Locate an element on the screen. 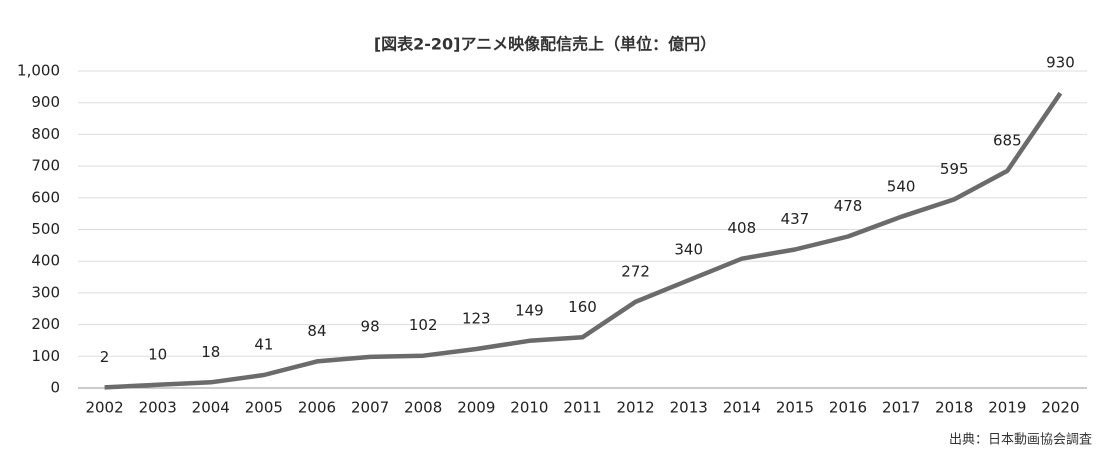 The width and height of the screenshot is (1108, 462). x-tick-label: 2008 is located at coordinates (423, 408).